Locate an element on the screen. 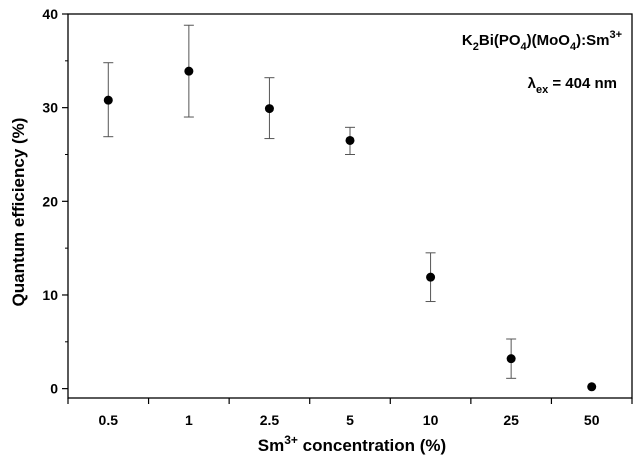 The width and height of the screenshot is (635, 463). x-axis-label-main: Sm is located at coordinates (271, 445).